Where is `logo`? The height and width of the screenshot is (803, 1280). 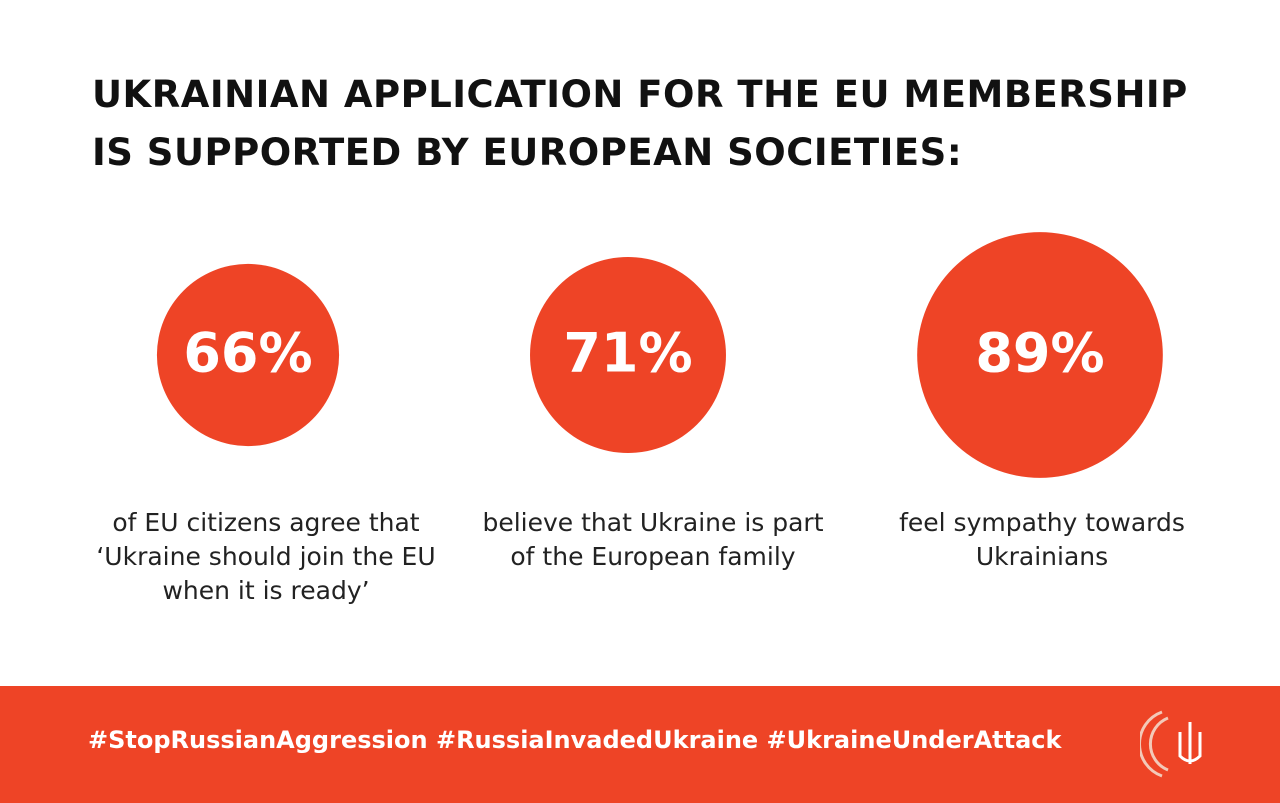 logo is located at coordinates (1171, 744).